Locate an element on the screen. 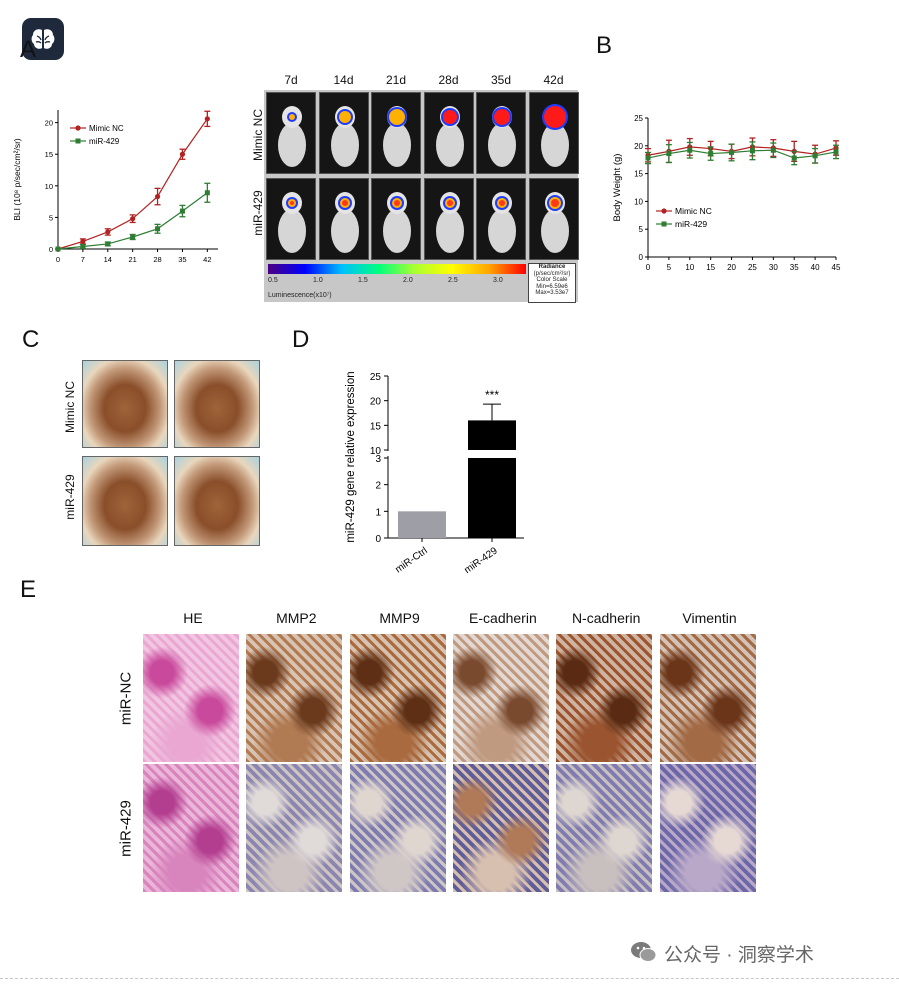 The width and height of the screenshot is (899, 988). app-brain-icon is located at coordinates (43, 39).